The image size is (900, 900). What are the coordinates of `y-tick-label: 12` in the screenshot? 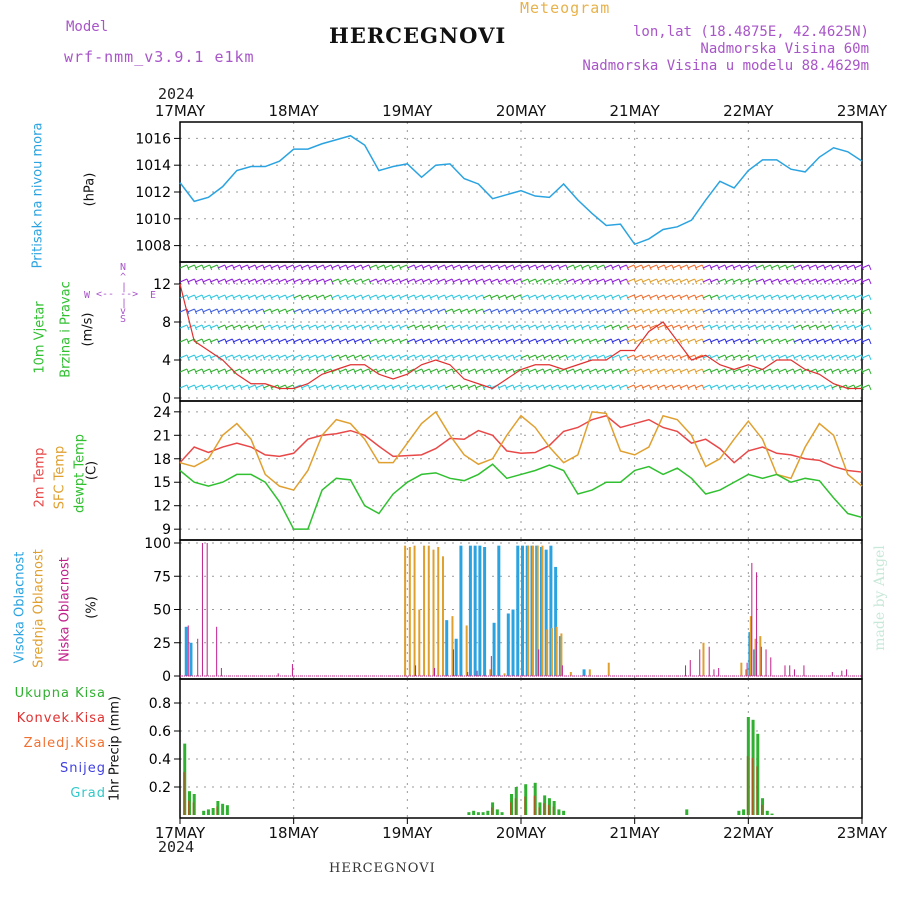 It's located at (162, 285).